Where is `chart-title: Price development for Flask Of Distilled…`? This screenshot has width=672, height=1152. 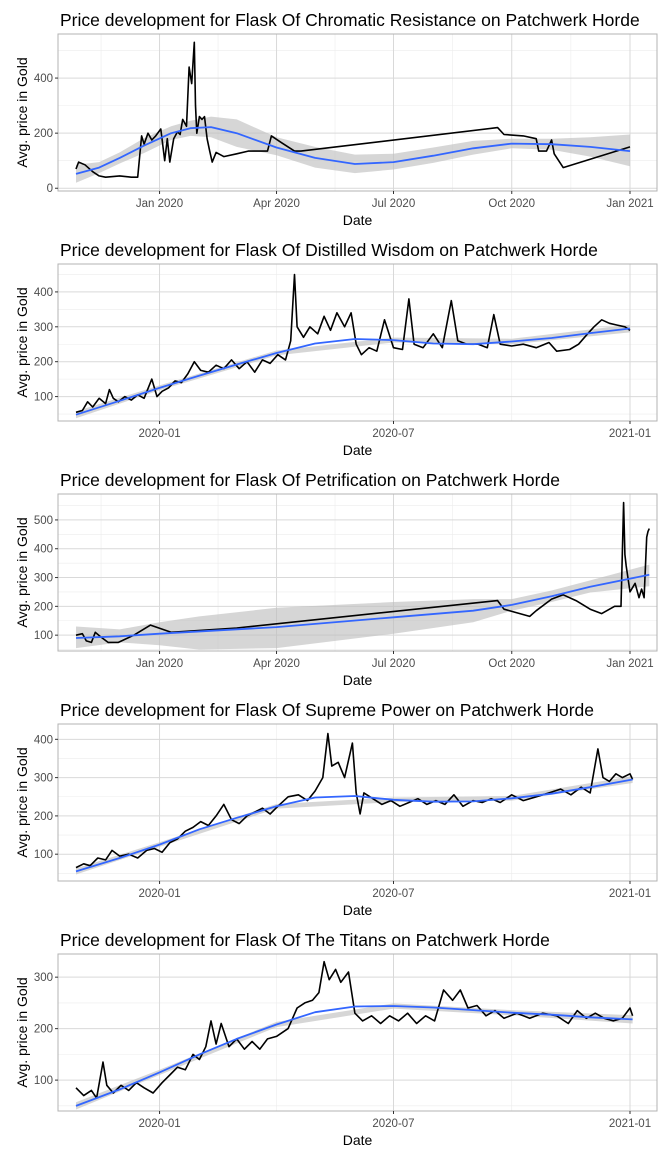 chart-title: Price development for Flask Of Distilled… is located at coordinates (329, 250).